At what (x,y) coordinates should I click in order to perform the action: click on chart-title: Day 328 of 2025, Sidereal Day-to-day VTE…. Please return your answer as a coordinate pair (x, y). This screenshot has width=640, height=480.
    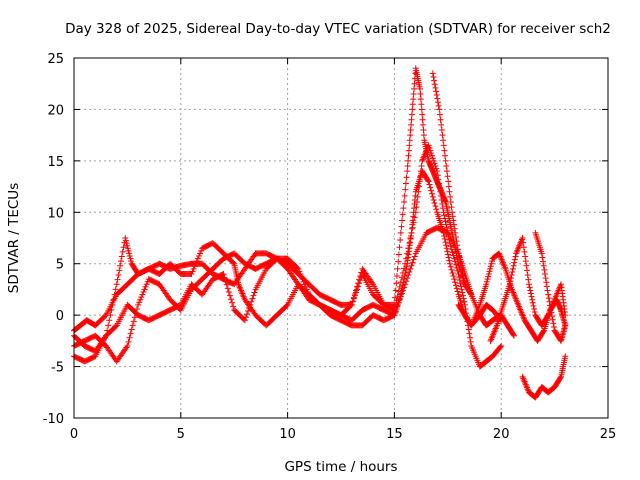
    Looking at the image, I should click on (338, 29).